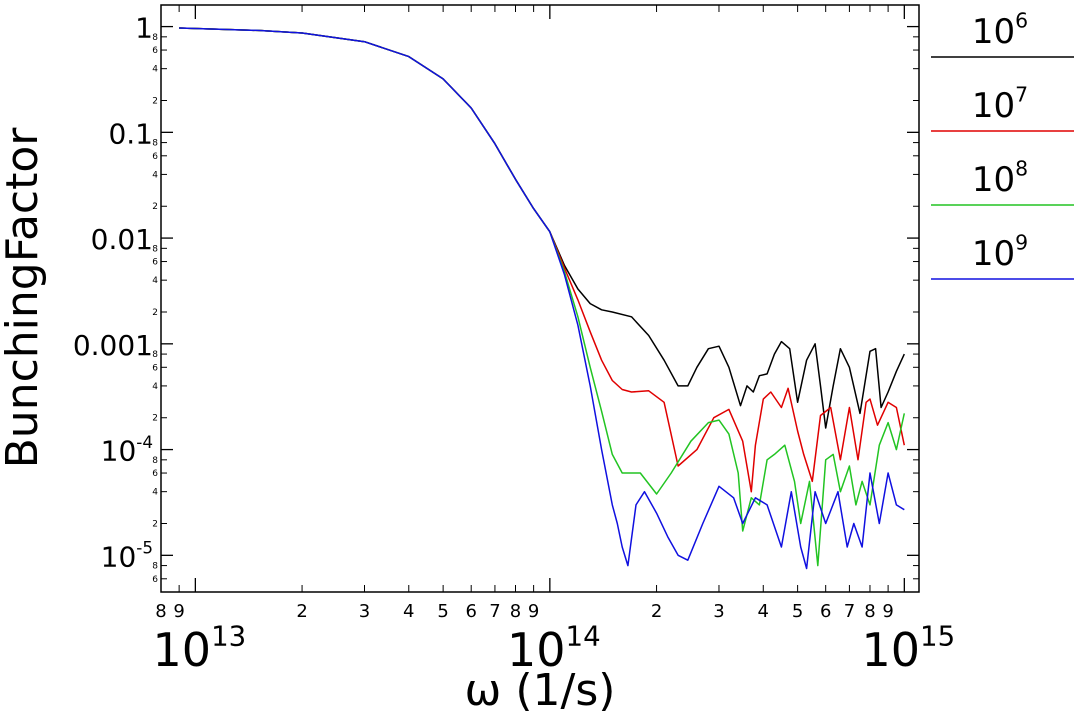  Describe the element at coordinates (1000, 178) in the screenshot. I see `legend-label: 108` at that location.